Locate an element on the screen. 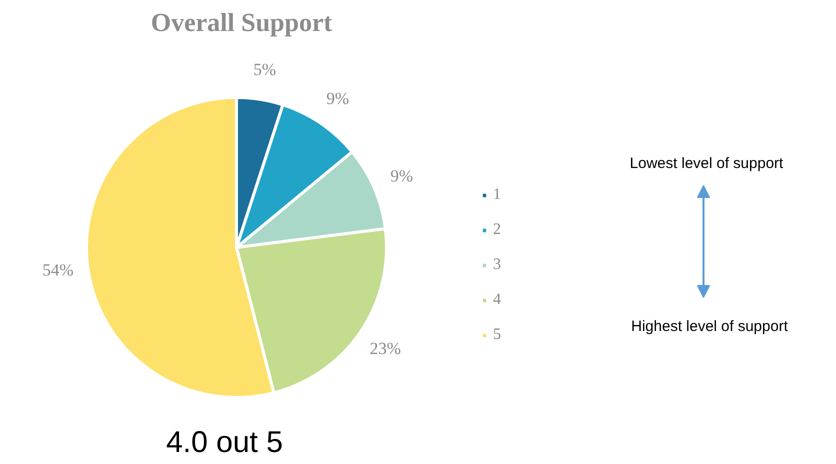 Image resolution: width=836 pixels, height=464 pixels. legend-label: 4 is located at coordinates (497, 300).